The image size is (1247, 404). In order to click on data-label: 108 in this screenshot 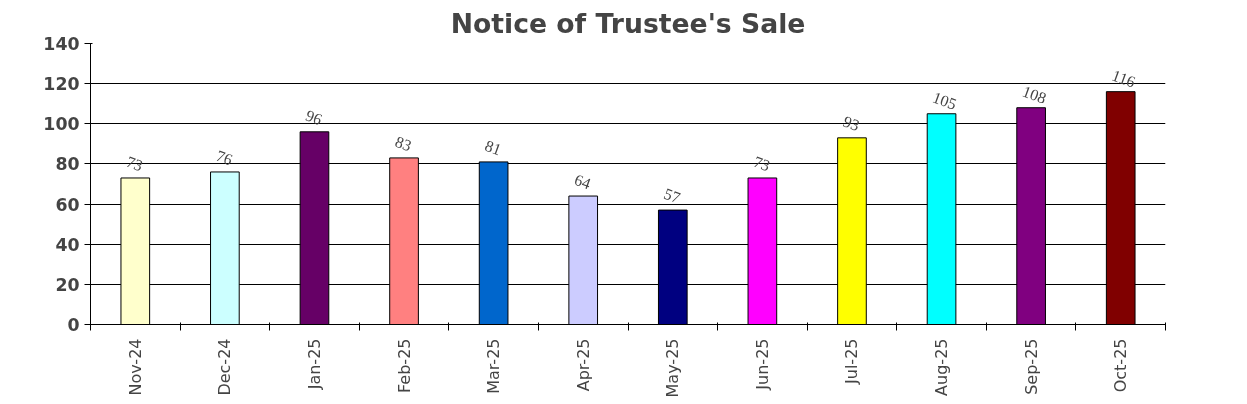, I will do `click(1034, 94)`.